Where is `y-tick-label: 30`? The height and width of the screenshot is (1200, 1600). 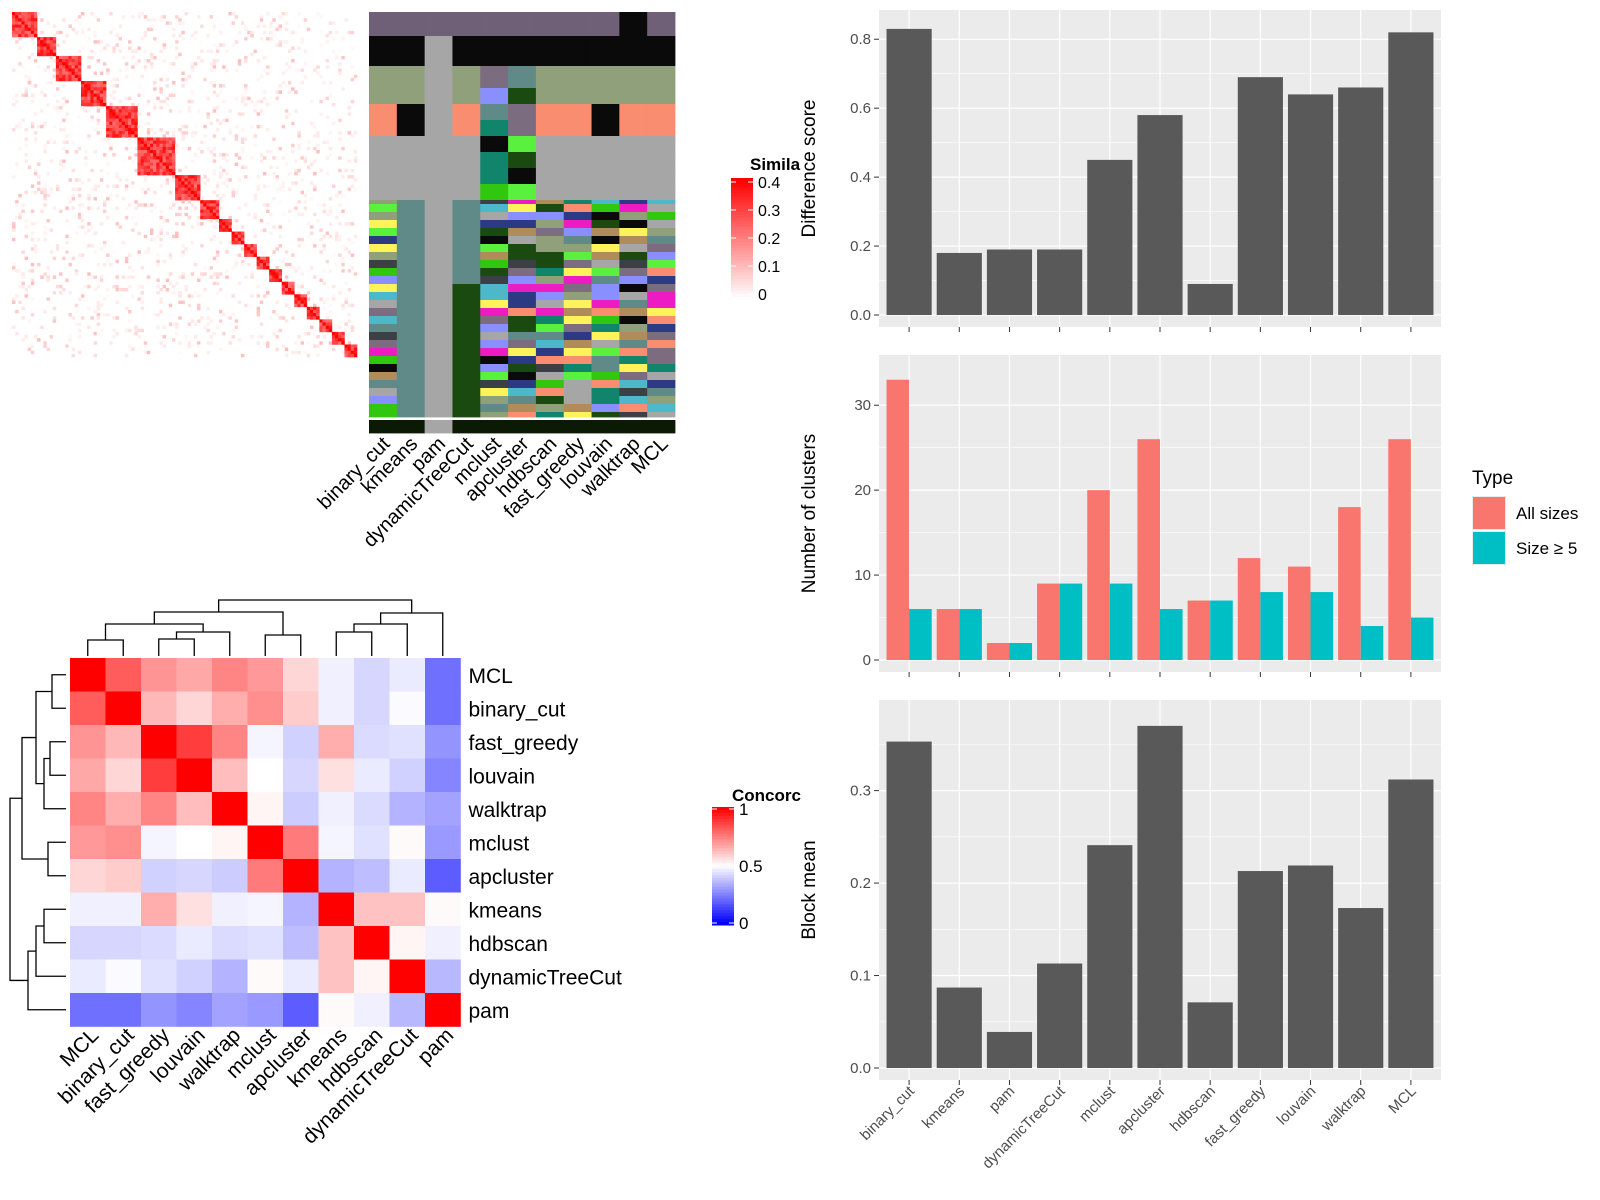 y-tick-label: 30 is located at coordinates (862, 405).